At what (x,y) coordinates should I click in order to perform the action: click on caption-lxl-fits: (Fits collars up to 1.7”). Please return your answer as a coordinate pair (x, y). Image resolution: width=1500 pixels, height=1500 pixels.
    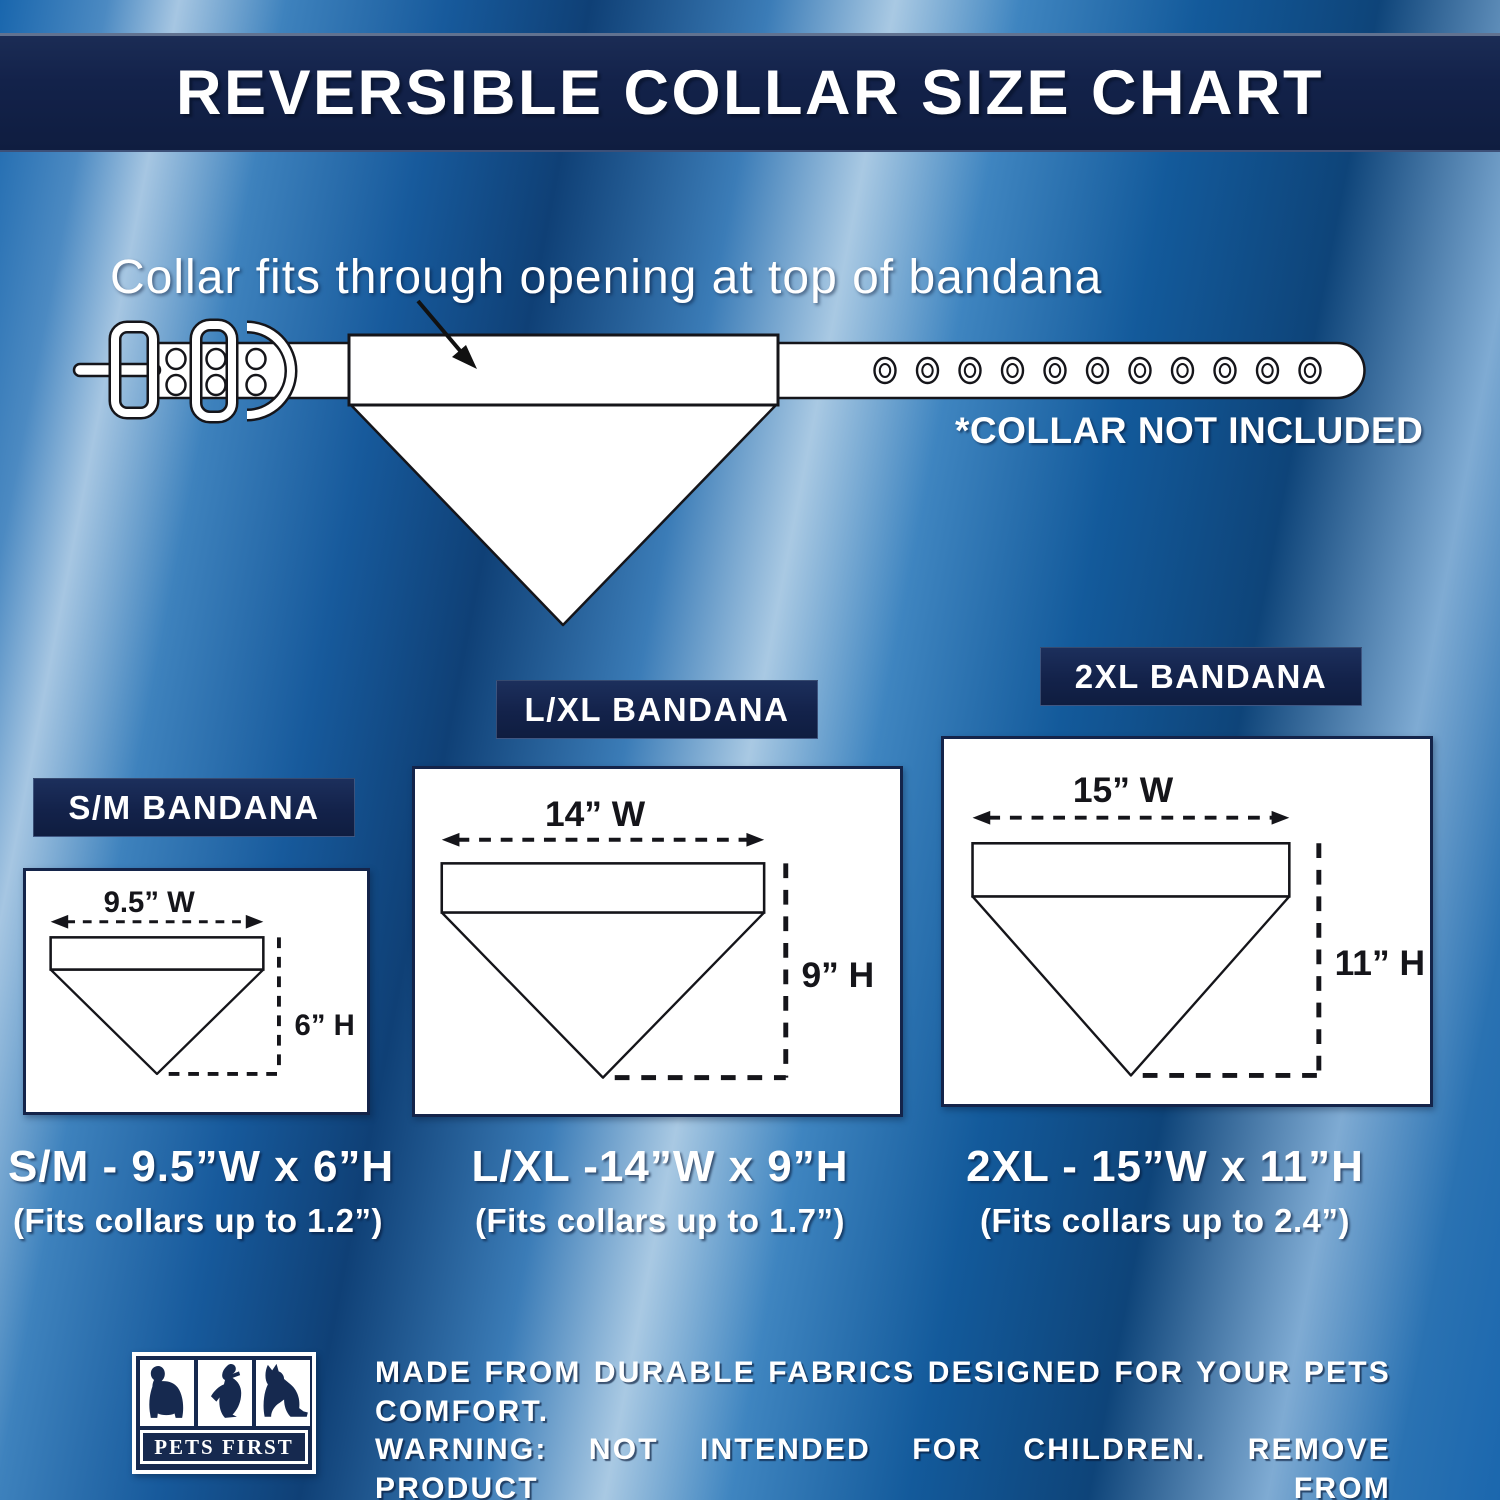
    Looking at the image, I should click on (660, 1220).